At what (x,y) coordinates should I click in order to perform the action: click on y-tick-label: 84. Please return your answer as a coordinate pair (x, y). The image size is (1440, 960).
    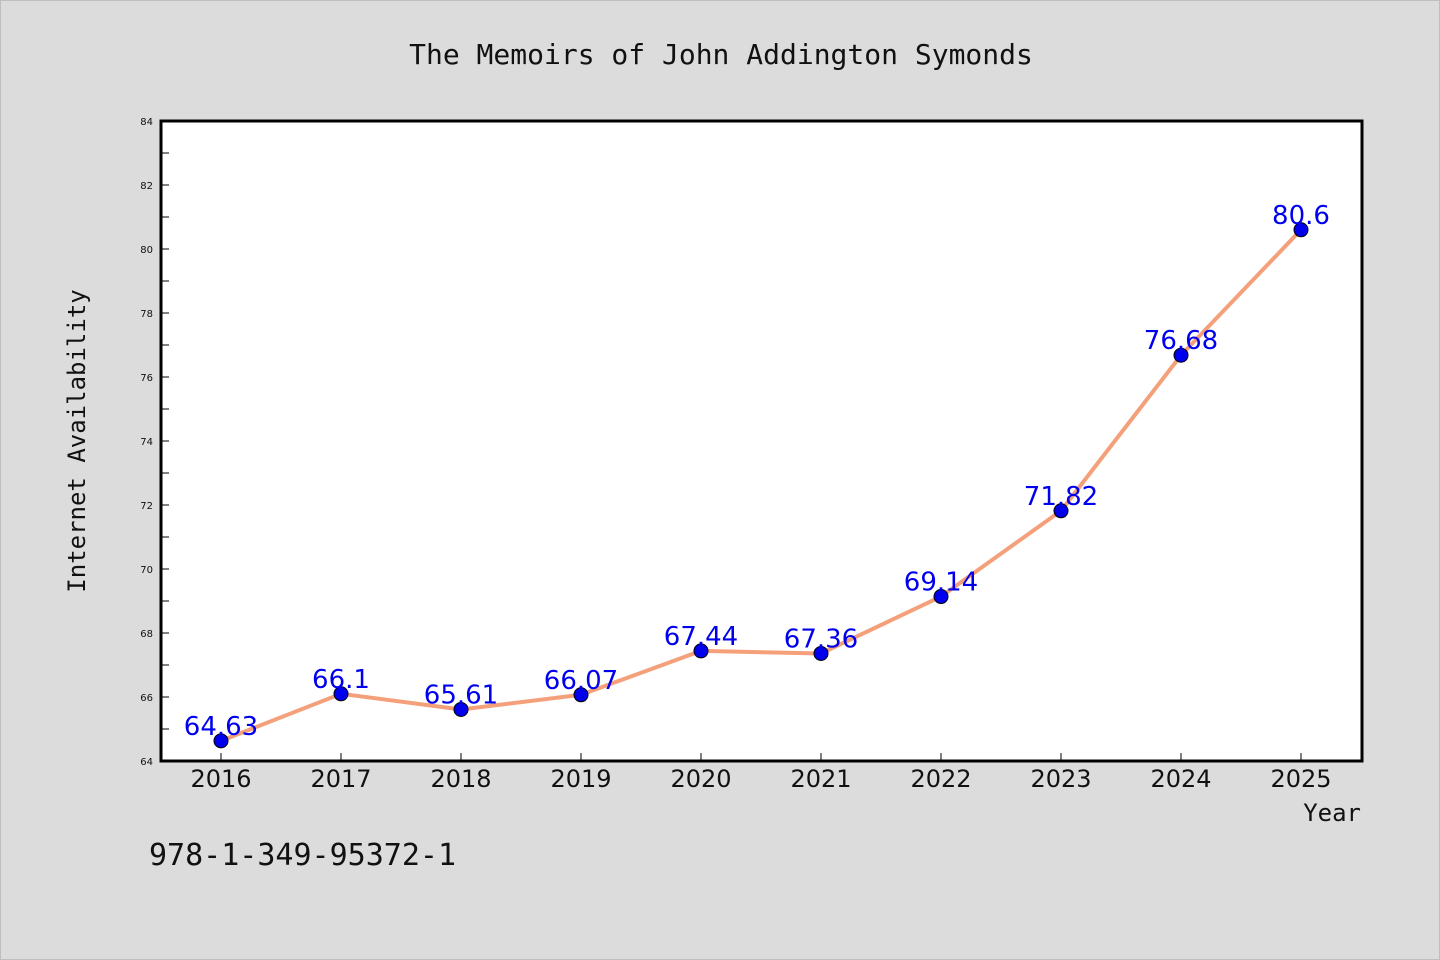
    Looking at the image, I should click on (146, 122).